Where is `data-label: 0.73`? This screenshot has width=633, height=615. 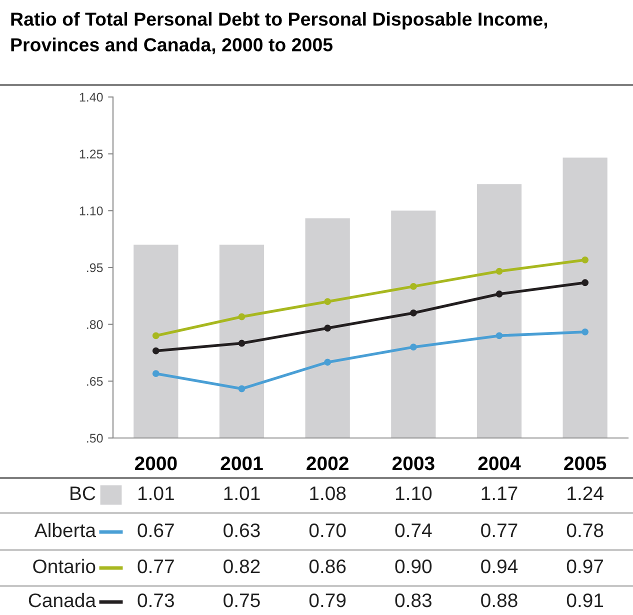 data-label: 0.73 is located at coordinates (156, 600).